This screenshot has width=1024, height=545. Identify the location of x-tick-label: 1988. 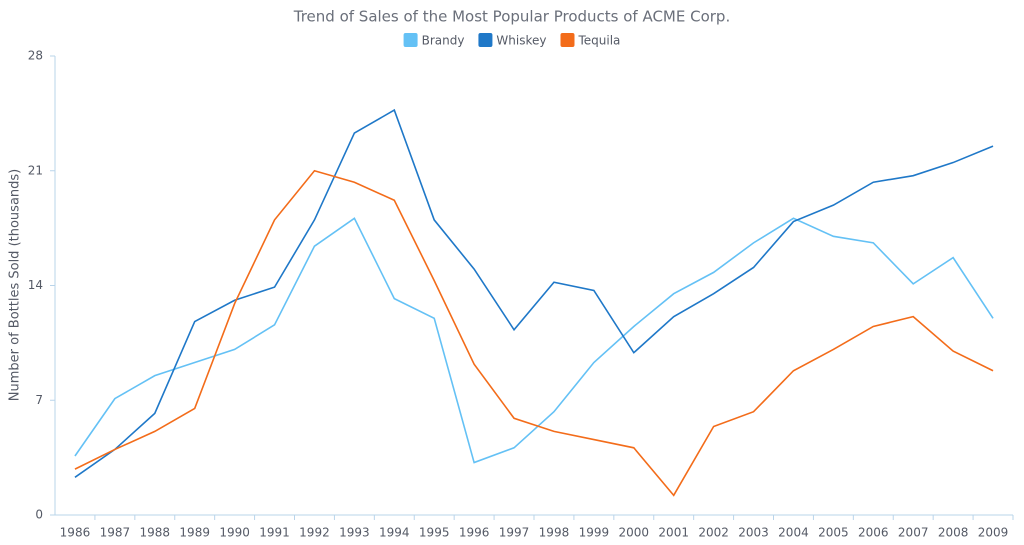
(155, 533).